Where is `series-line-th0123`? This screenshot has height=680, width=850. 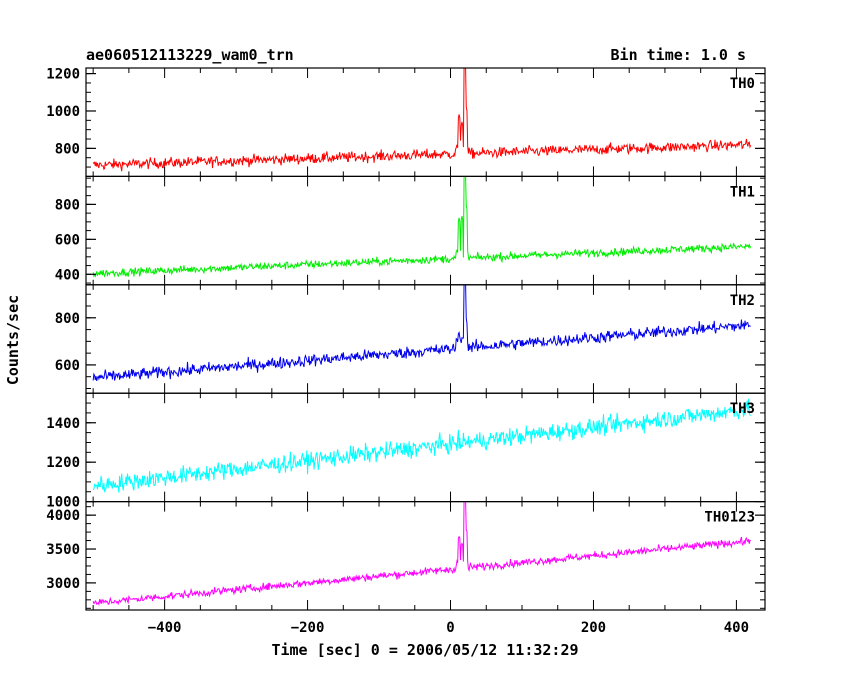 series-line-th0123 is located at coordinates (421, 554).